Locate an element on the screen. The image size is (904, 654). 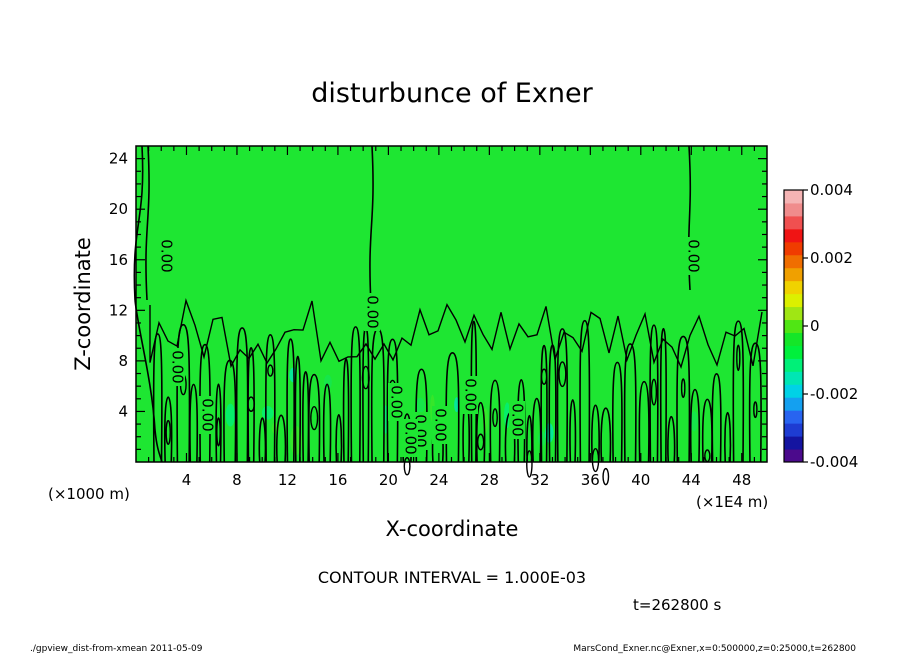
x-tick-label: 36 is located at coordinates (590, 480).